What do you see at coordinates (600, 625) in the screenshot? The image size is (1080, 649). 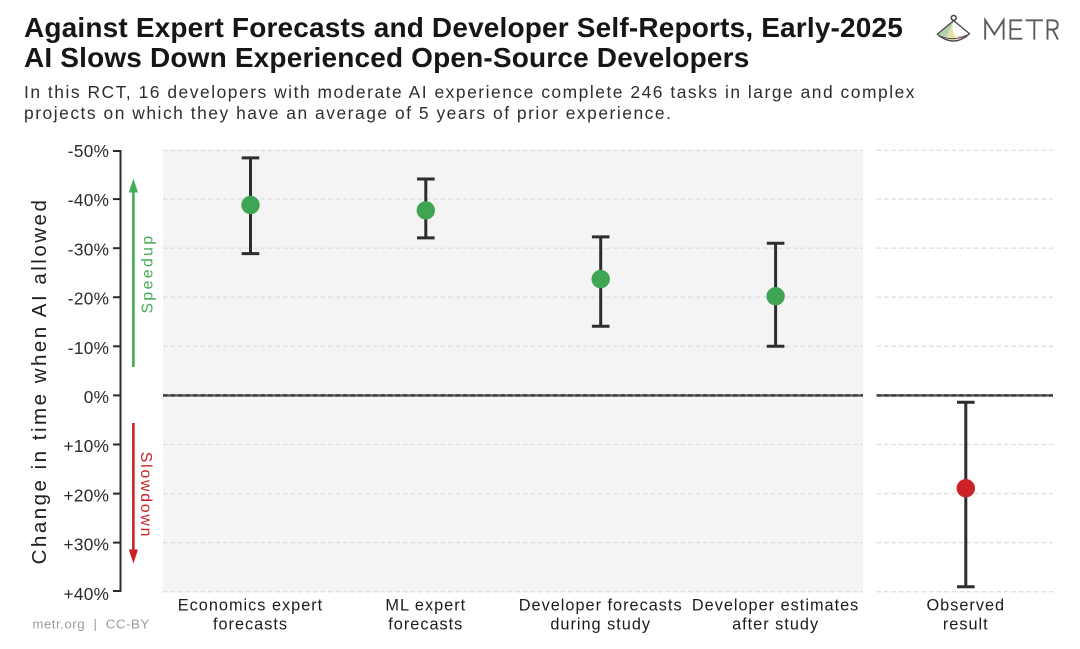 I see `svg-text: during study` at bounding box center [600, 625].